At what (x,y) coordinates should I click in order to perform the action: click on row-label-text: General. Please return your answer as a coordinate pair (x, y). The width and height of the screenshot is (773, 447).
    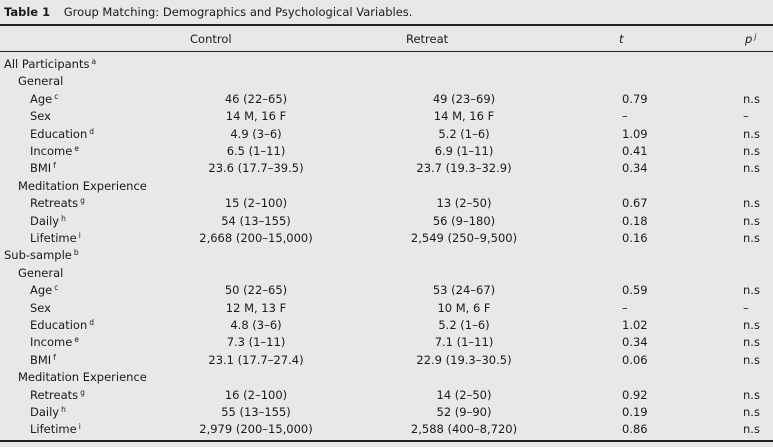
    Looking at the image, I should click on (41, 81).